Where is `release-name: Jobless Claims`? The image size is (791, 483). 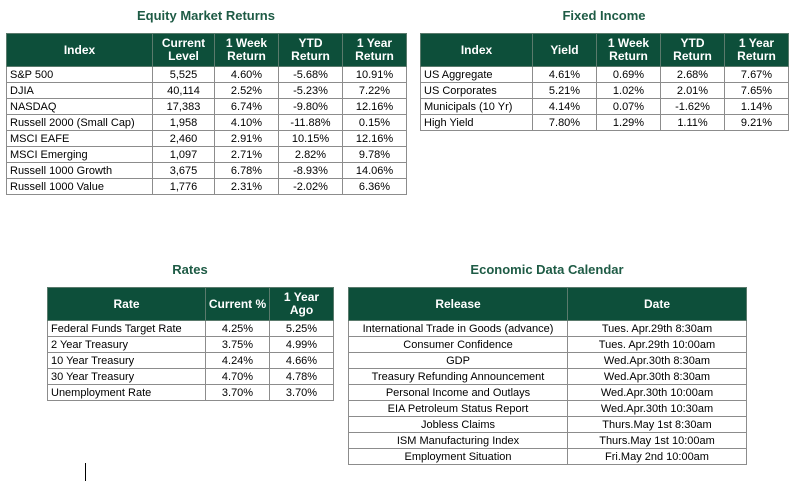 release-name: Jobless Claims is located at coordinates (458, 424).